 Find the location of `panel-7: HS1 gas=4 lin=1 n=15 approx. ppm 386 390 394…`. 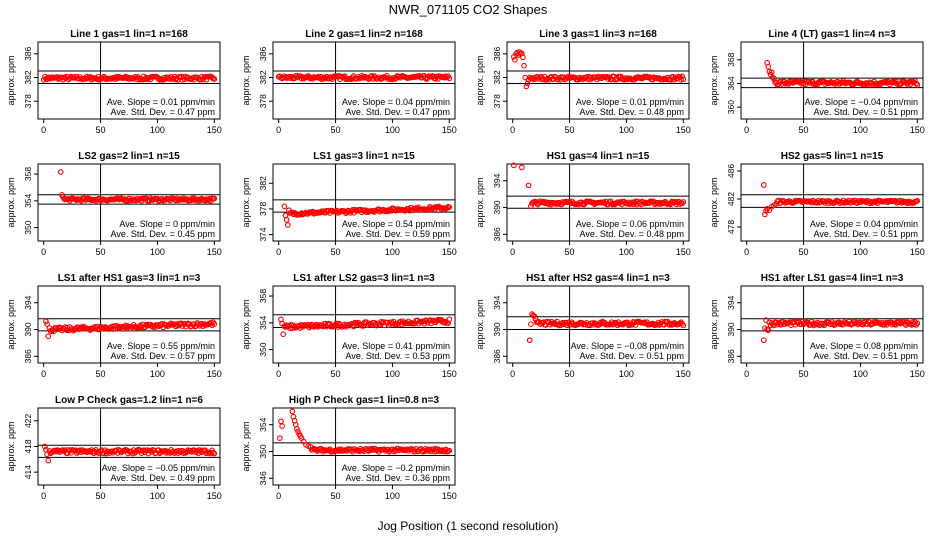

panel-7: HS1 gas=4 lin=1 n=15 approx. ppm 386 390 394… is located at coordinates (583, 204).